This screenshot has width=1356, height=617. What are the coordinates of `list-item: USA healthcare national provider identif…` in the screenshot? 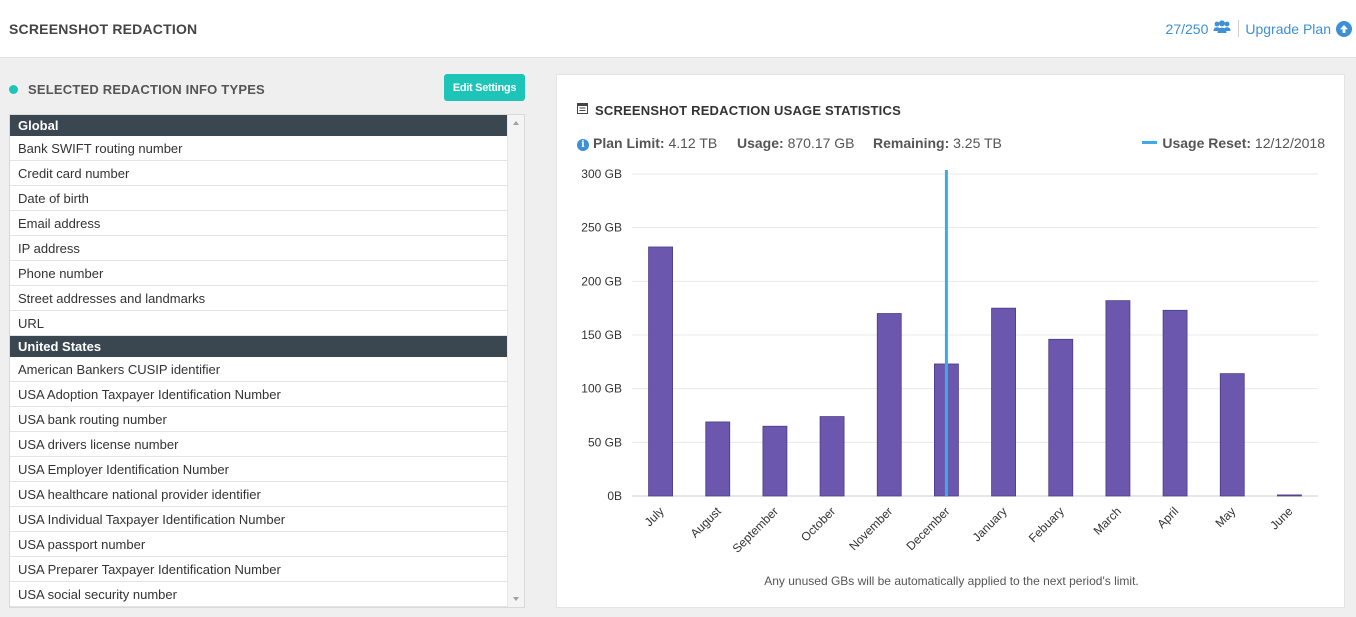 It's located at (258, 494).